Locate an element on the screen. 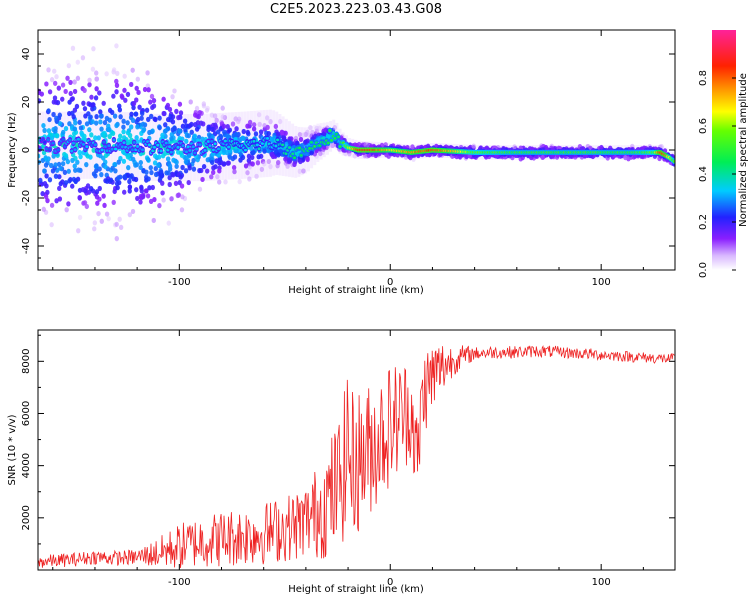 The image size is (750, 600). snr-ytick-label: 6000 is located at coordinates (26, 413).